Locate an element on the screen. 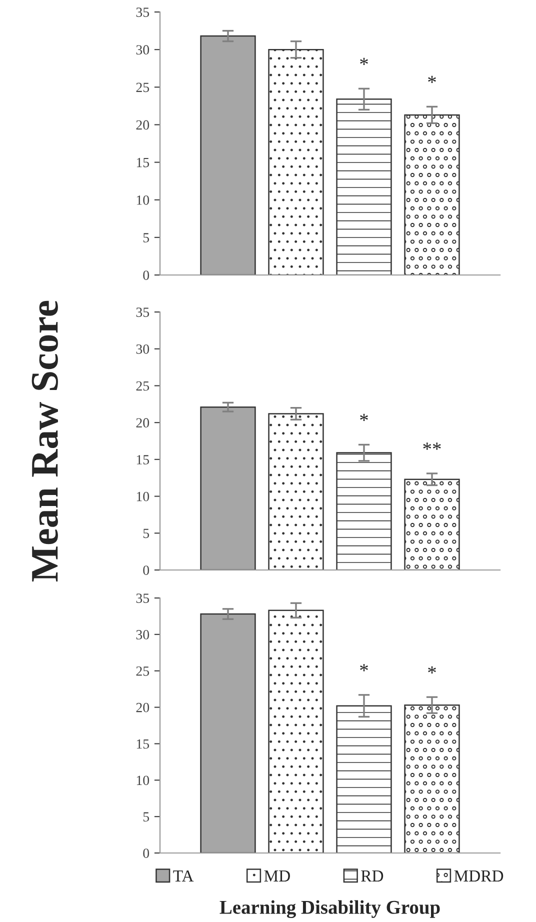 The image size is (536, 922). y-axis-title: Mean Raw Score is located at coordinates (45, 441).